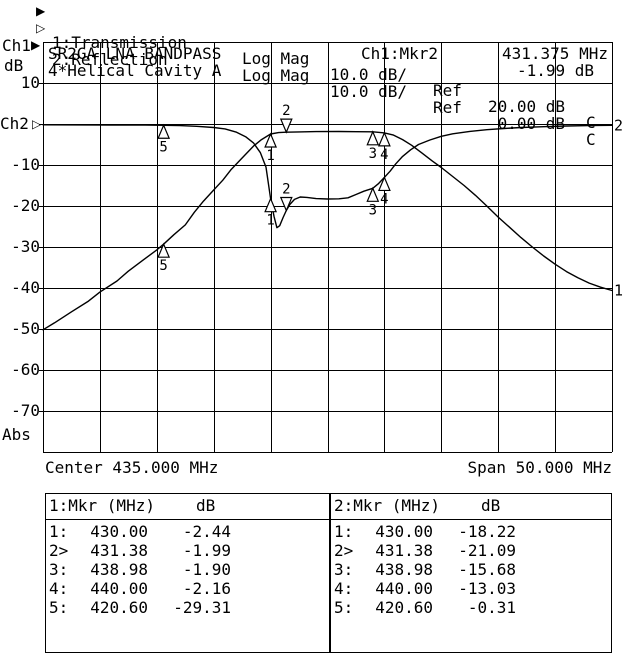  I want to click on marker-value: -0.31, so click(491, 607).